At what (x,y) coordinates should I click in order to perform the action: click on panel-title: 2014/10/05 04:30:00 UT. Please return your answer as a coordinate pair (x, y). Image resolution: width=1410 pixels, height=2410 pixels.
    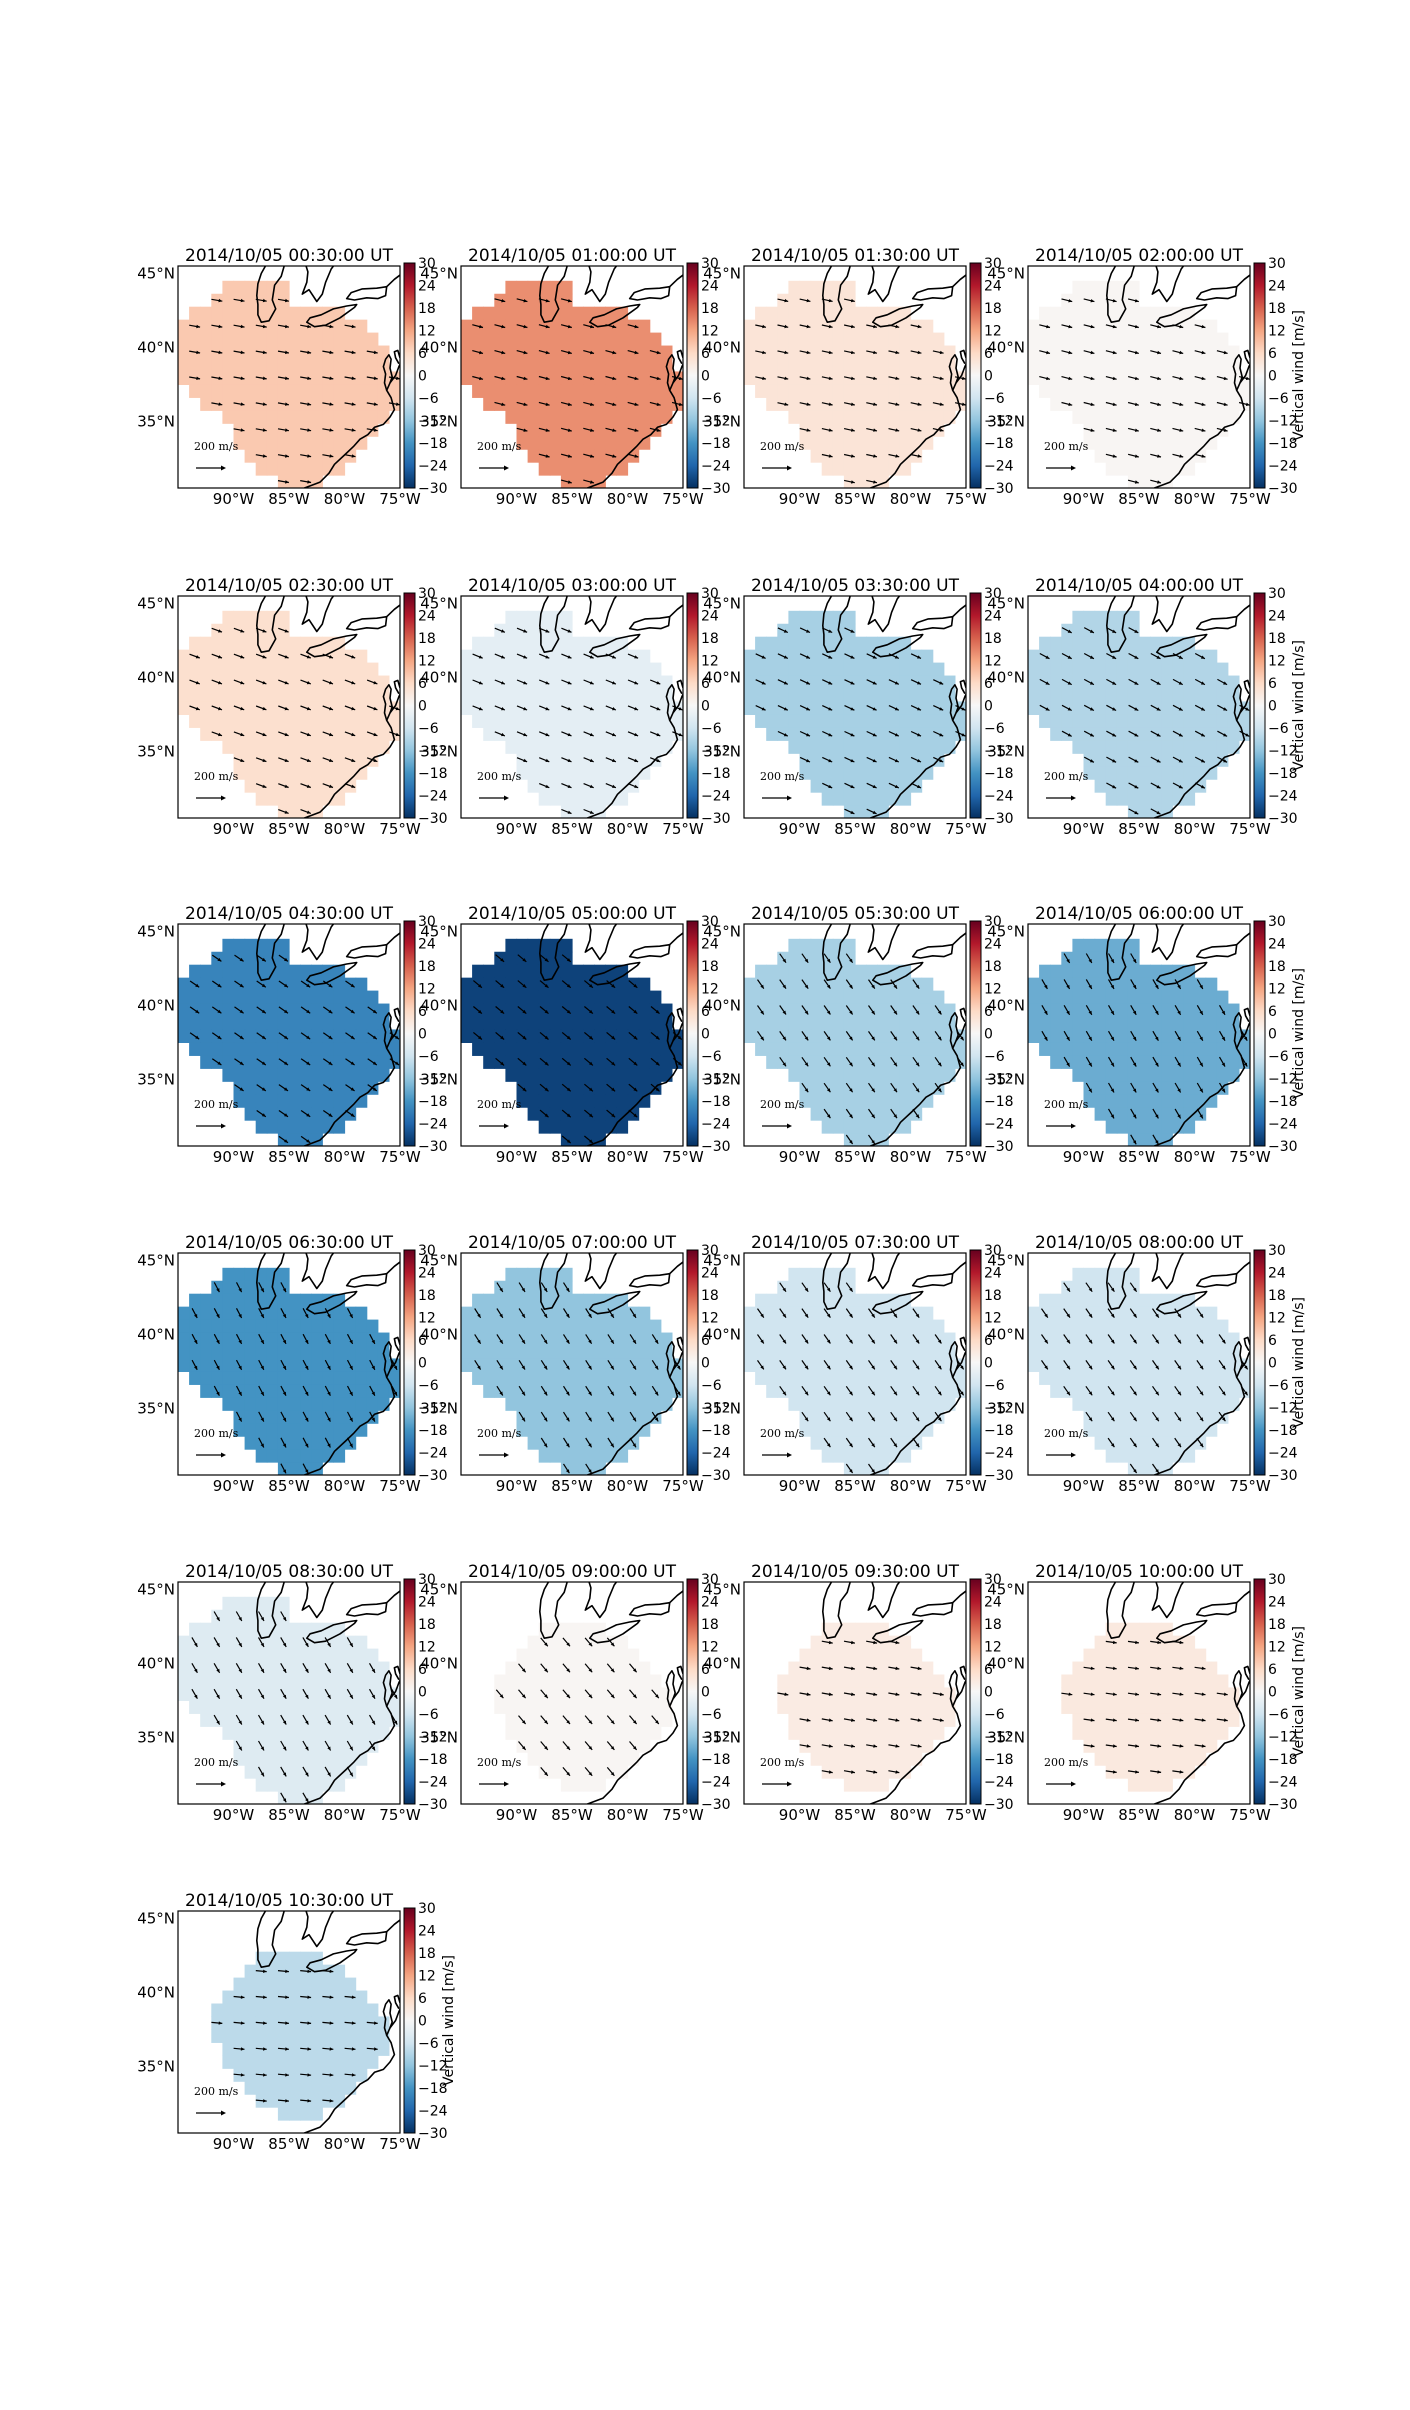
    Looking at the image, I should click on (289, 914).